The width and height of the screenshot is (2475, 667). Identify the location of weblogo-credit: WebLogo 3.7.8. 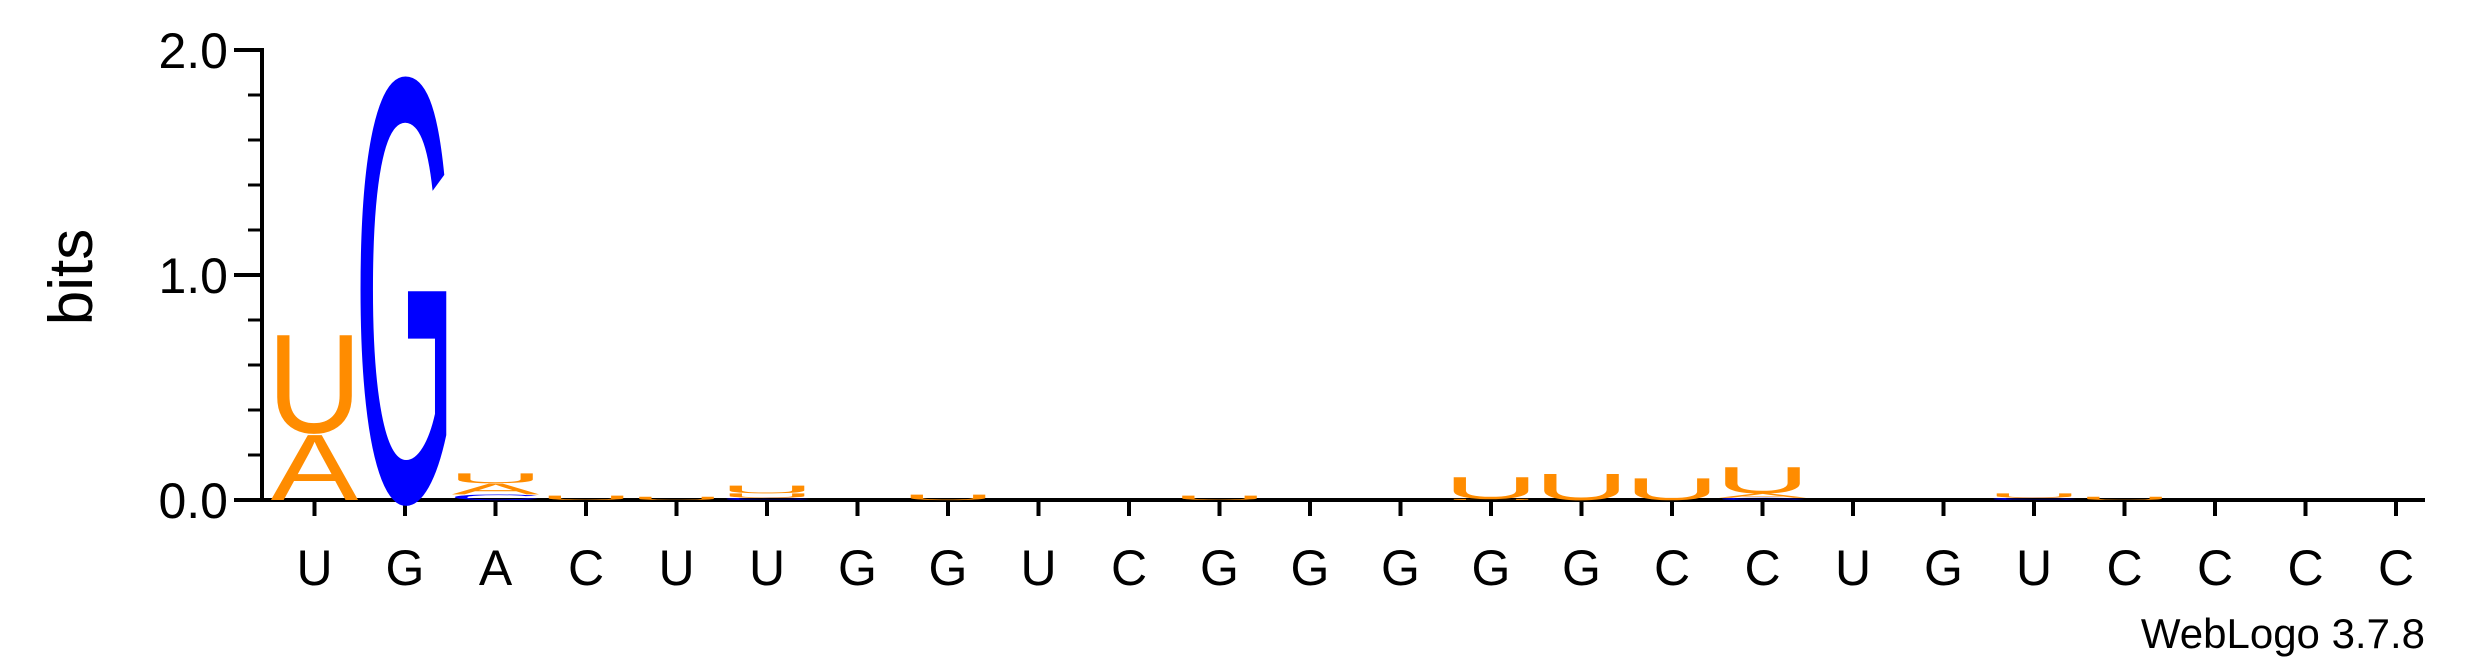
(2283, 633).